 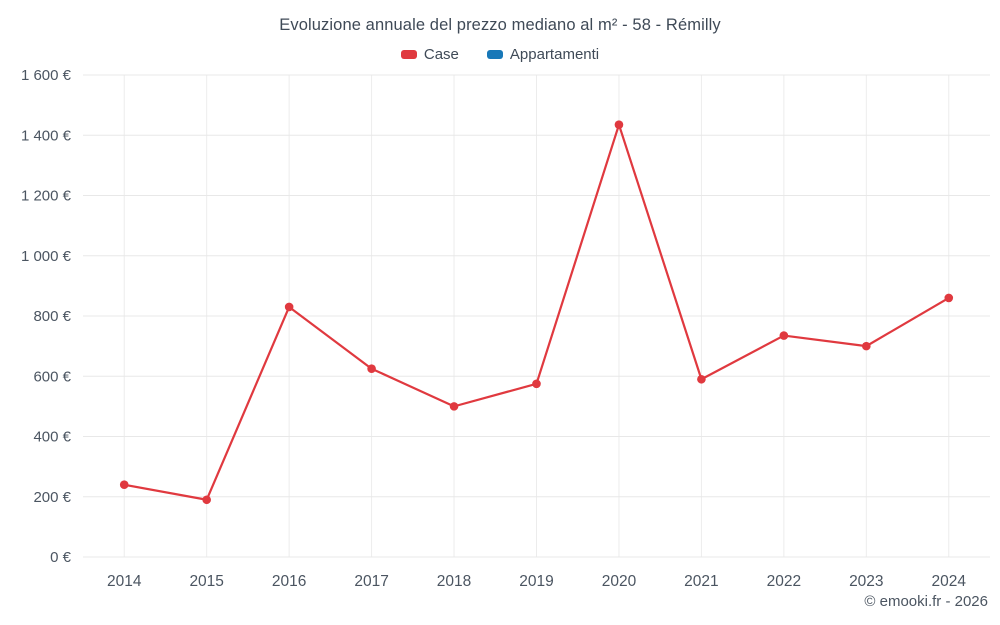 What do you see at coordinates (46, 75) in the screenshot?
I see `y-axis-tick-label: 1 600 €` at bounding box center [46, 75].